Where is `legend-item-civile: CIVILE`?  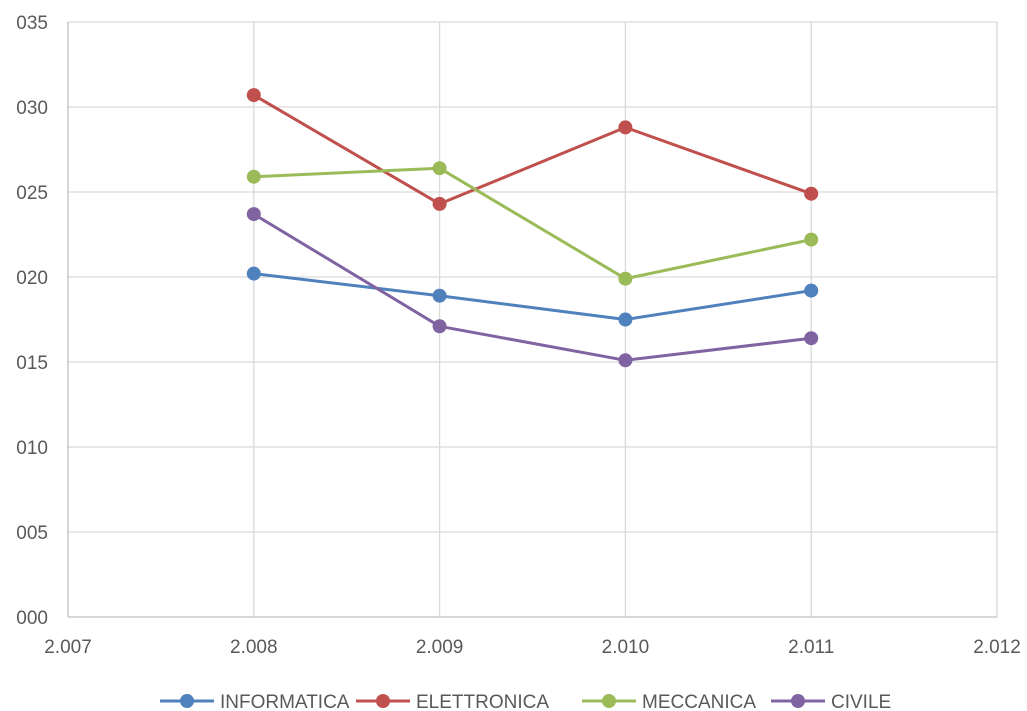
legend-item-civile: CIVILE is located at coordinates (831, 701).